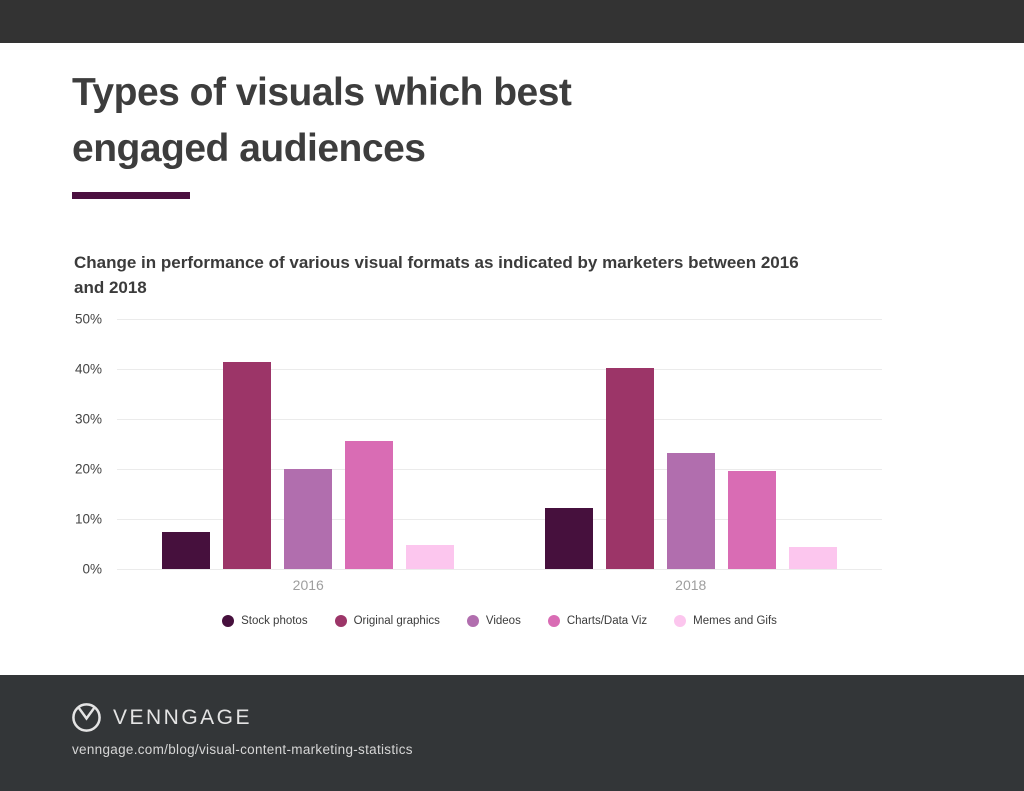 The height and width of the screenshot is (791, 1024). I want to click on bar-original-graphics-2018, so click(629, 468).